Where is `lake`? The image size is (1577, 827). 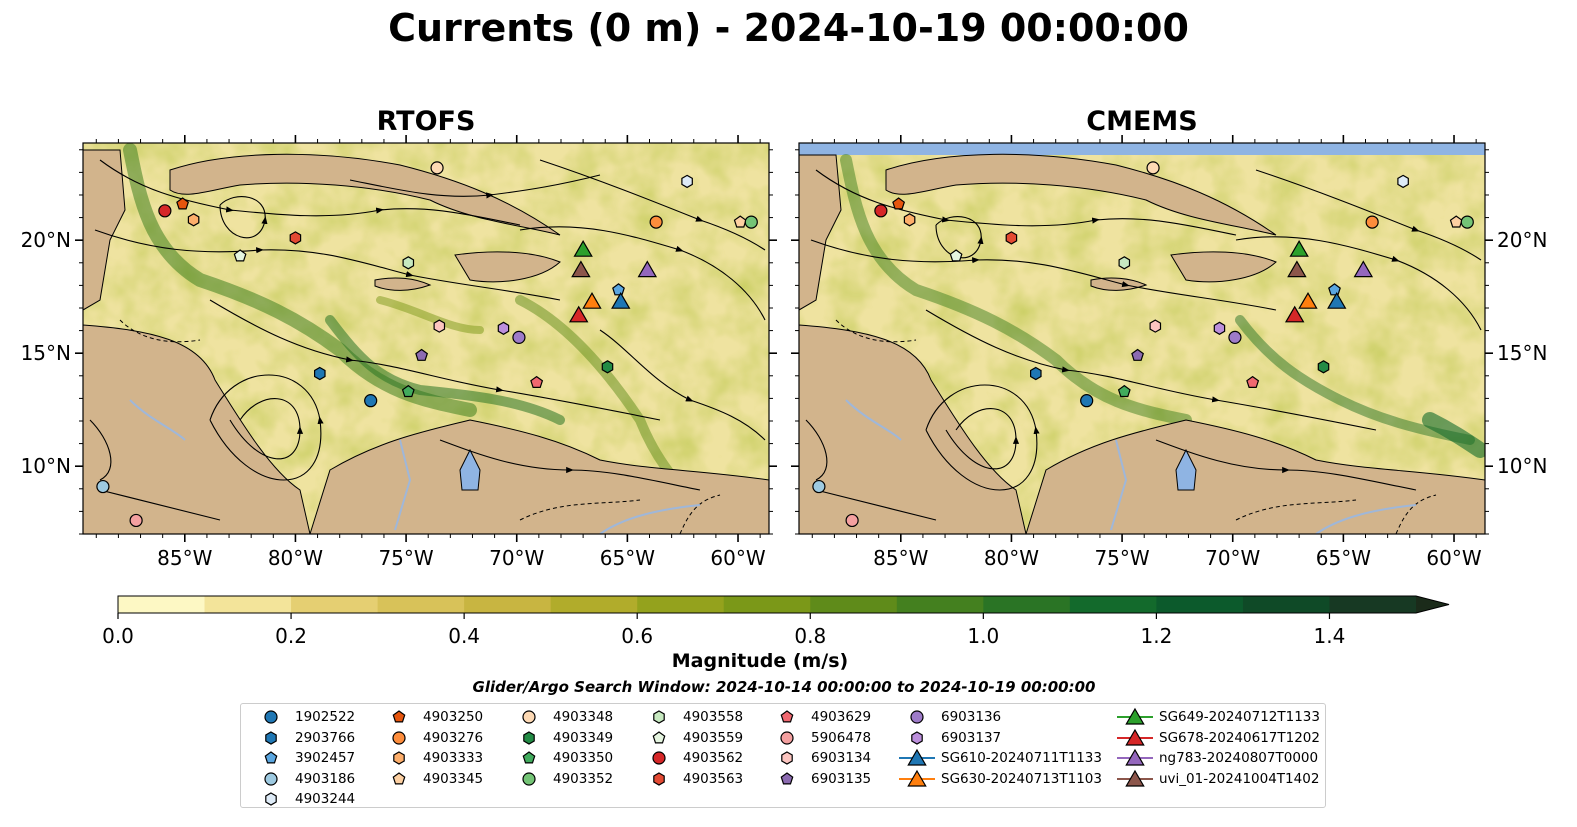
lake is located at coordinates (1186, 469).